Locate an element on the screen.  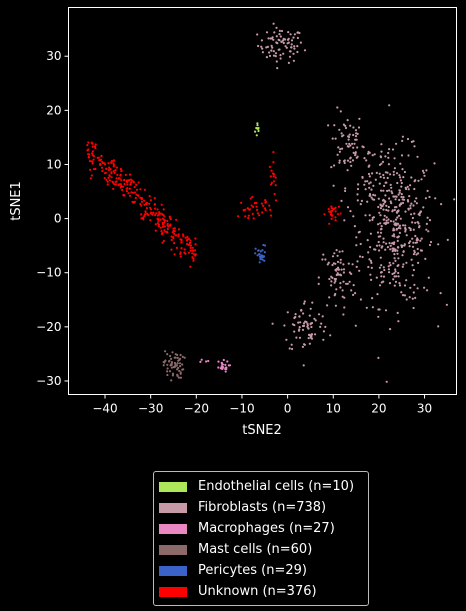
y-axis-label: tSNE1 is located at coordinates (16, 201).